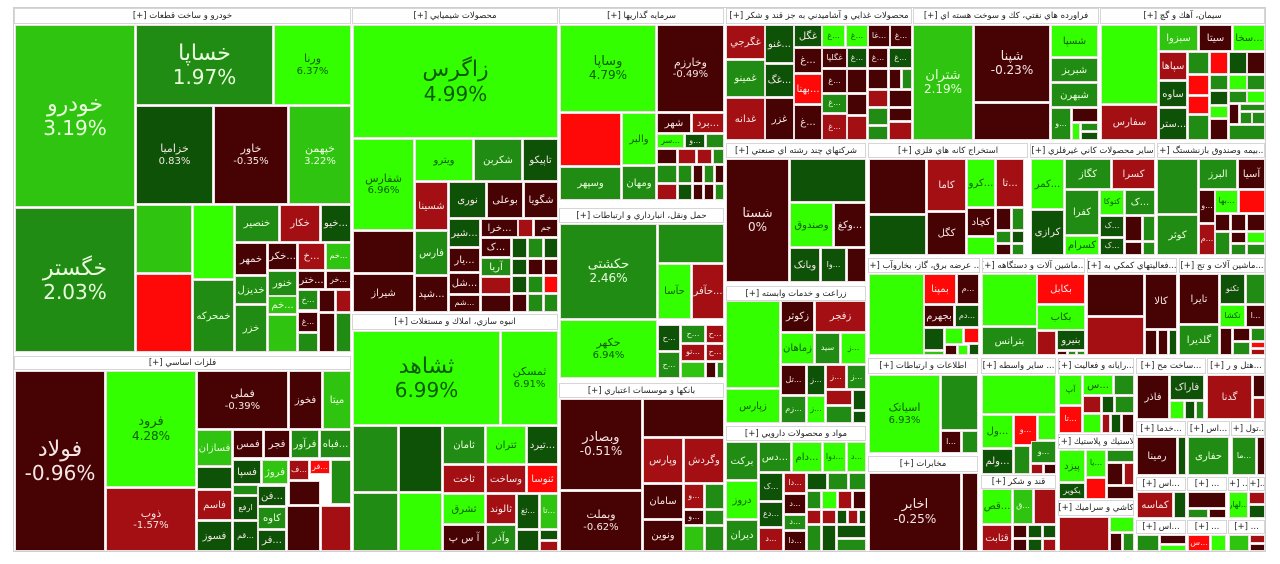 Image resolution: width=1280 pixels, height=564 pixels. I want to click on stock-tile: کرازی, so click(1047, 232).